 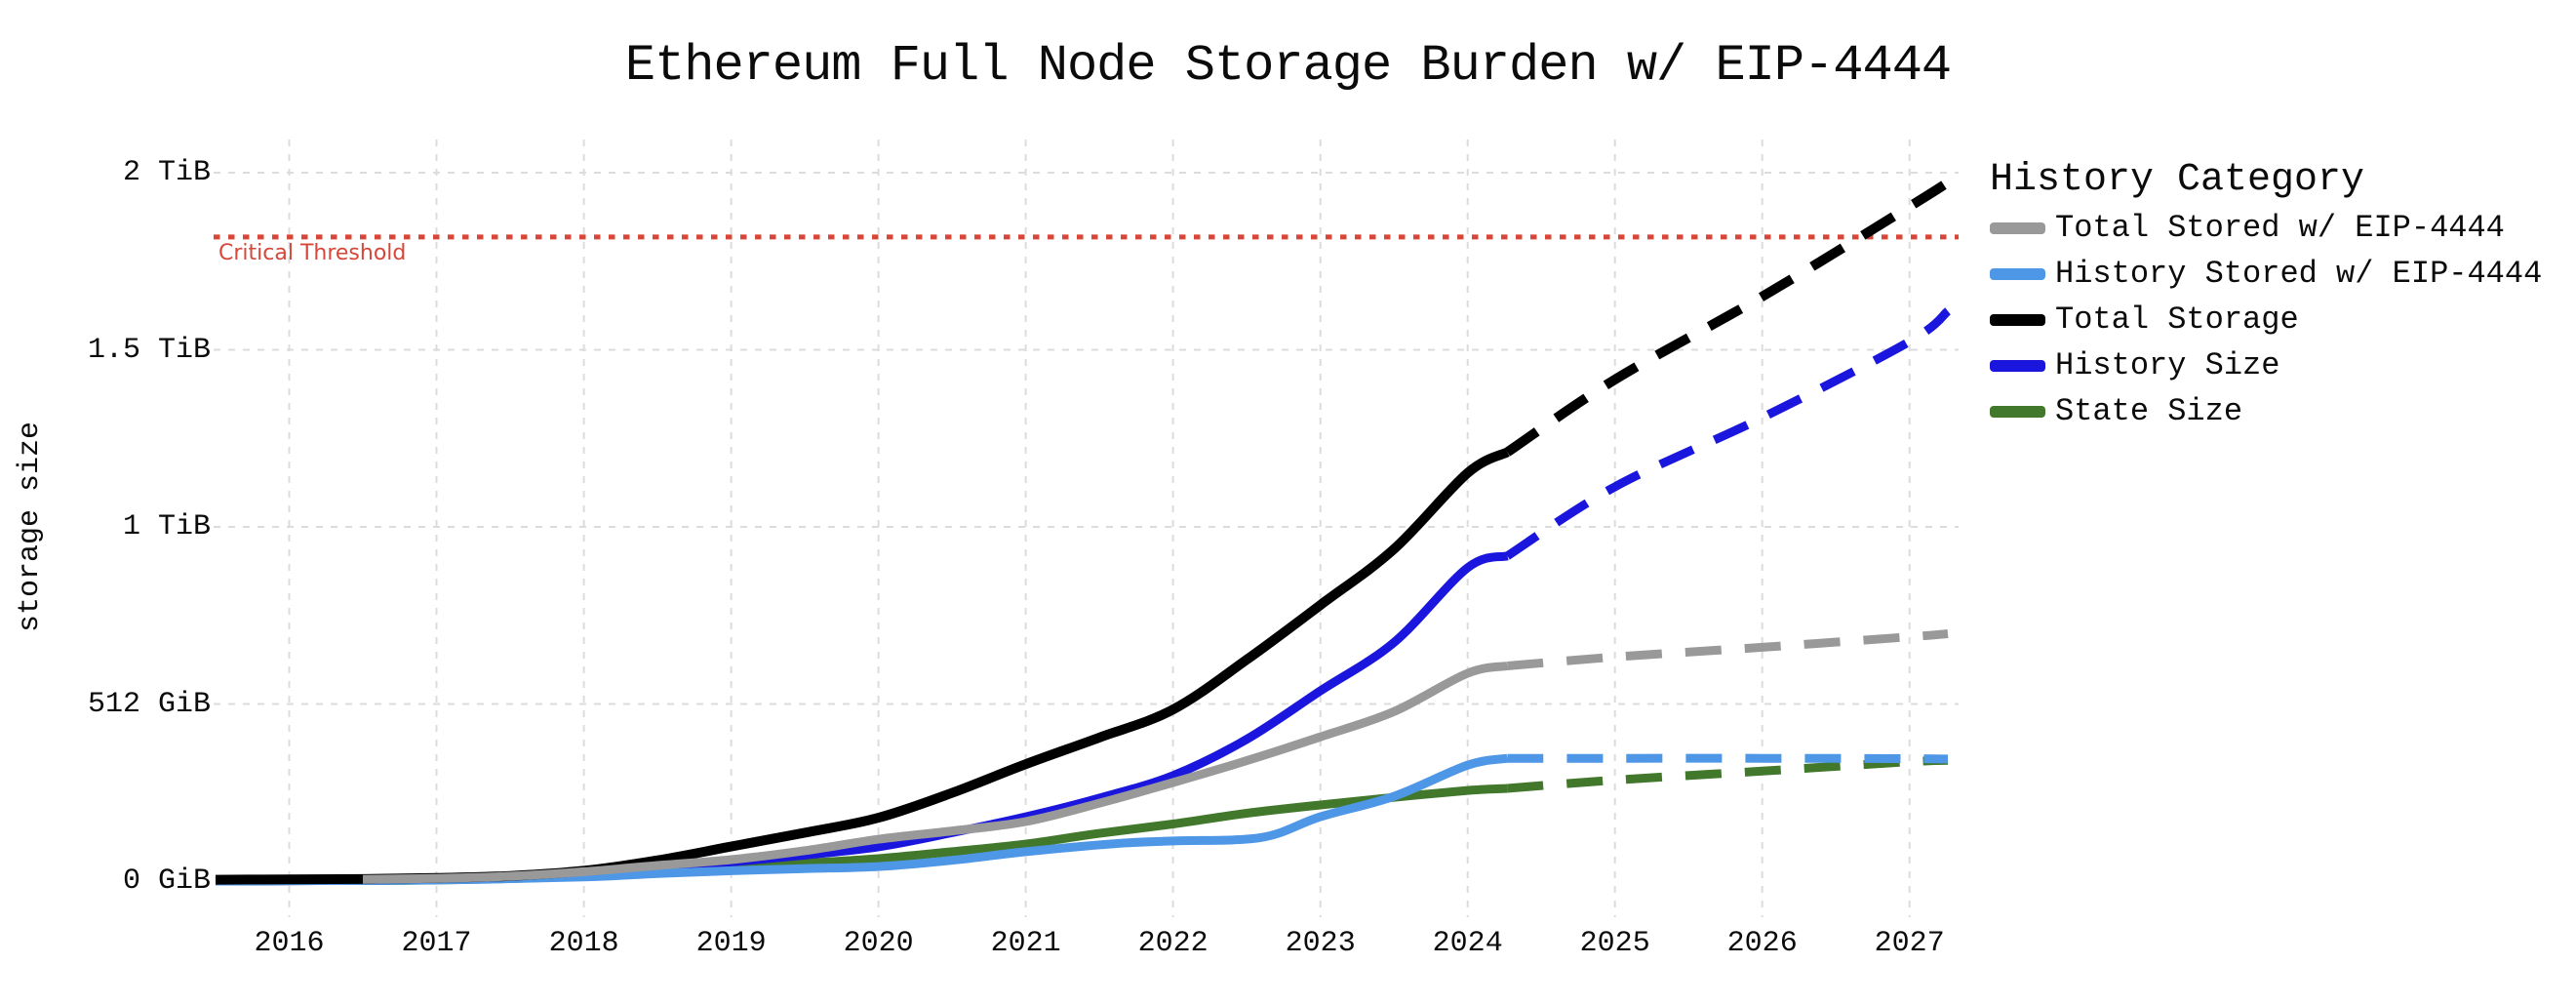 What do you see at coordinates (149, 350) in the screenshot?
I see `y-tick-label: 1.5 TiB` at bounding box center [149, 350].